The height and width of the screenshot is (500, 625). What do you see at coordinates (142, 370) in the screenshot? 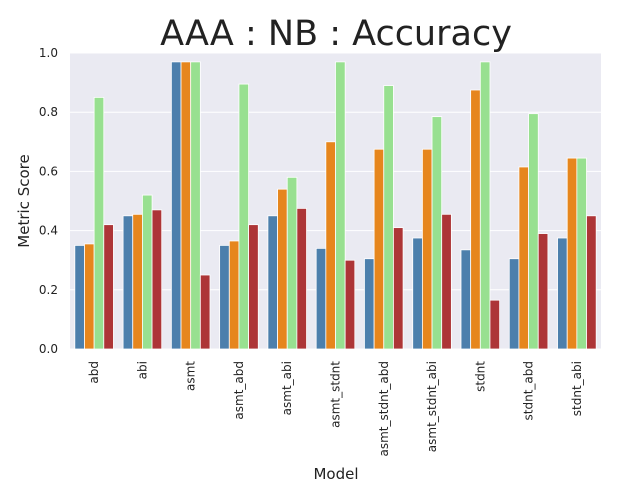
I see `x-tick-label: abi` at bounding box center [142, 370].